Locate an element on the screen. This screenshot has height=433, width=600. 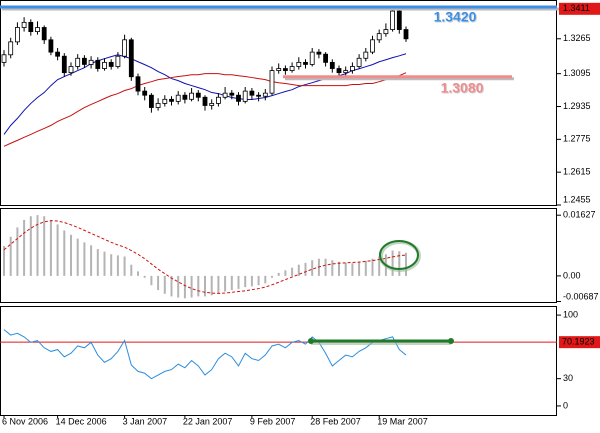
x-tick-label: 9 Feb 2007 is located at coordinates (273, 421).